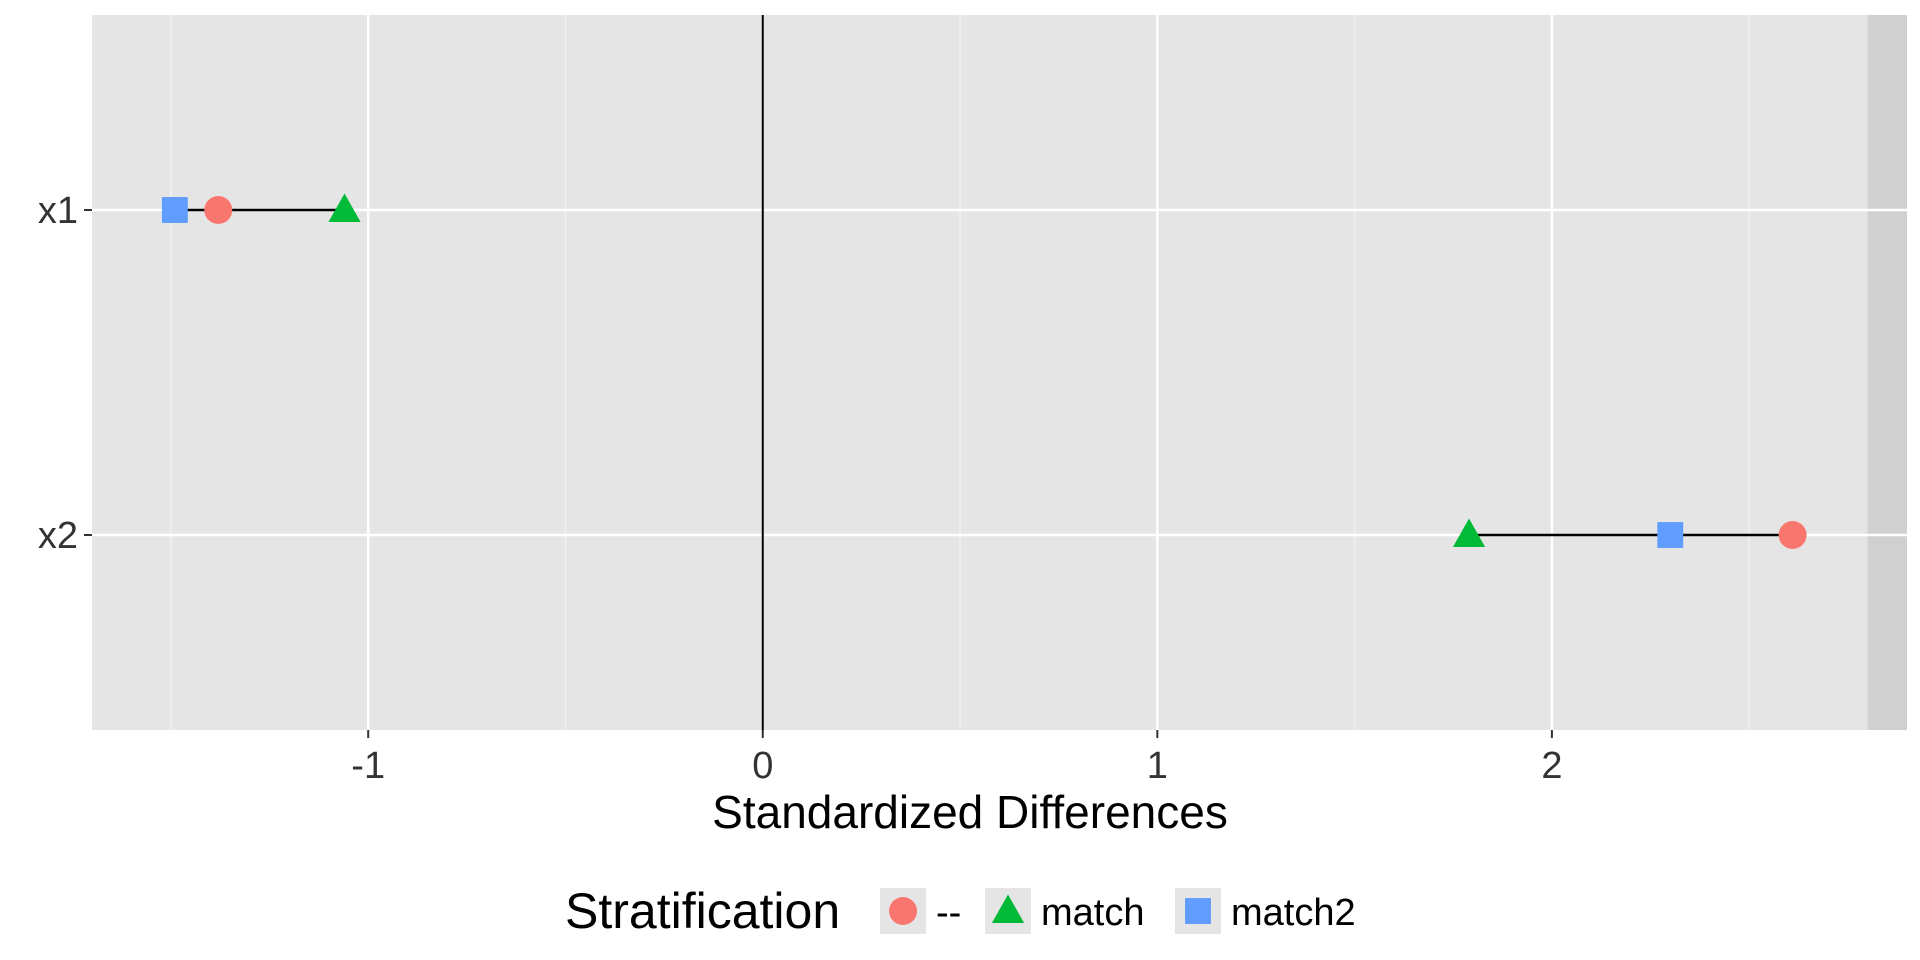 This screenshot has height=960, width=1920. What do you see at coordinates (762, 766) in the screenshot?
I see `x-tick-label: 0` at bounding box center [762, 766].